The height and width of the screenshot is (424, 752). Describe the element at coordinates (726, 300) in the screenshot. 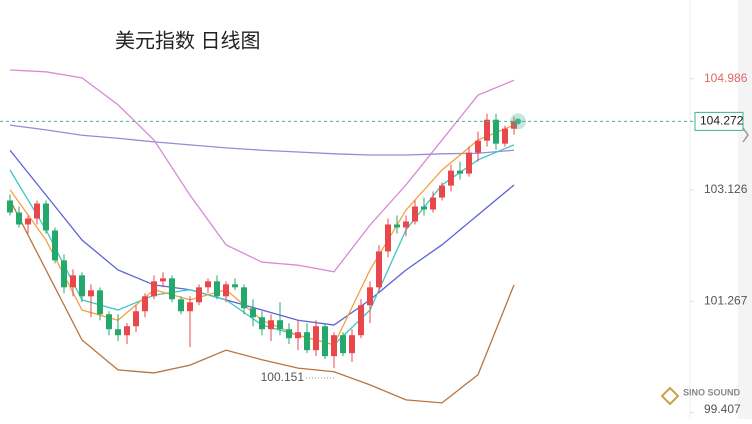

I see `y-tick-label: 101.267` at that location.